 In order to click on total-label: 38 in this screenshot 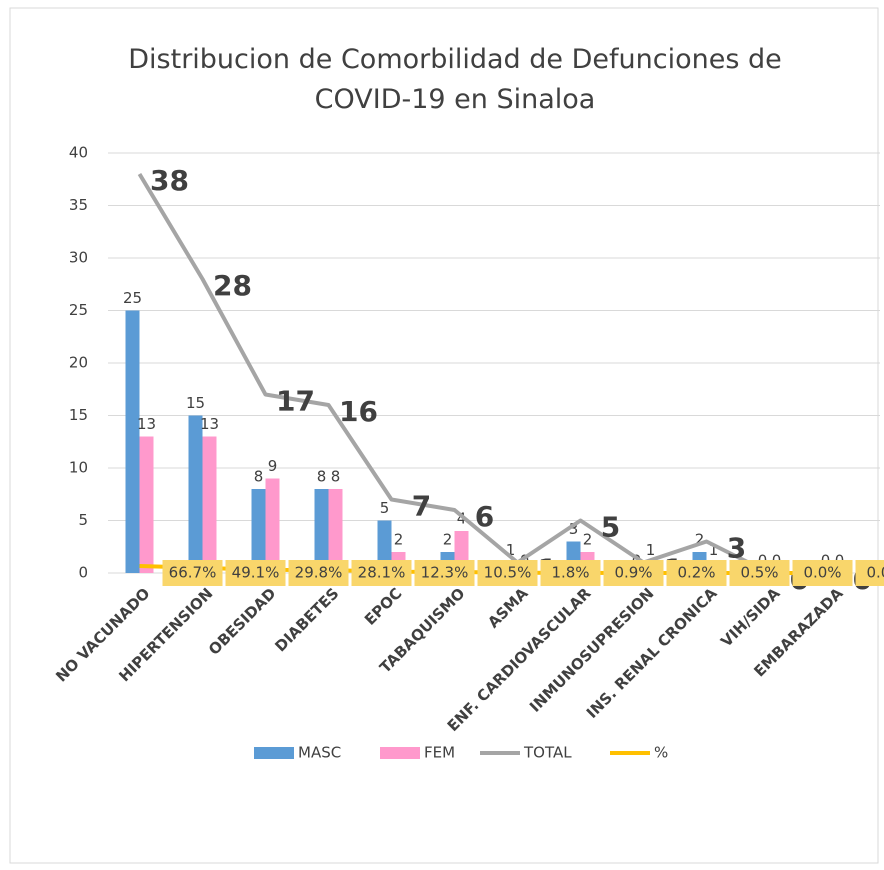, I will do `click(169, 180)`.